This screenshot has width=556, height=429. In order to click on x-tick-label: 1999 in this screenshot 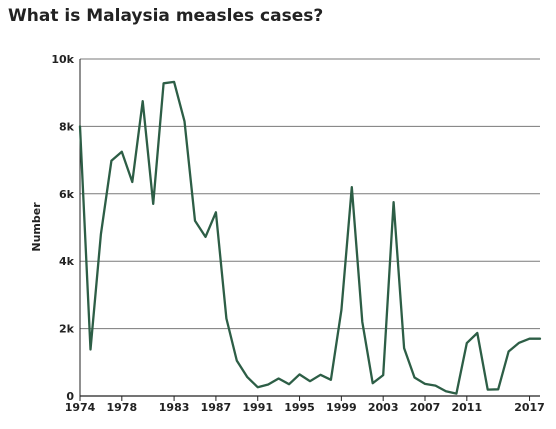, I will do `click(341, 407)`.